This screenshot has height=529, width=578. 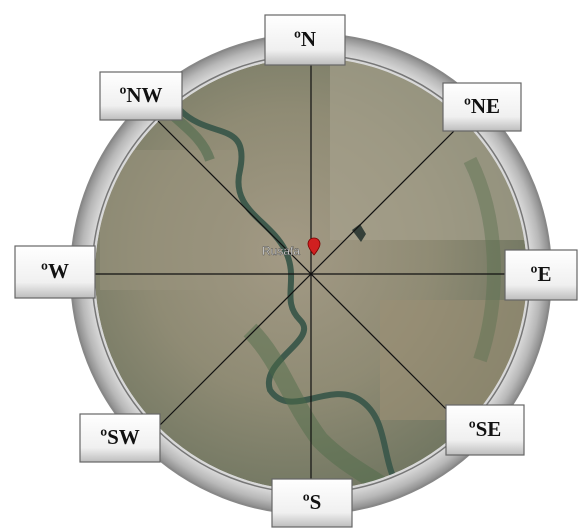 I want to click on direction-label: ºE, so click(x=541, y=274).